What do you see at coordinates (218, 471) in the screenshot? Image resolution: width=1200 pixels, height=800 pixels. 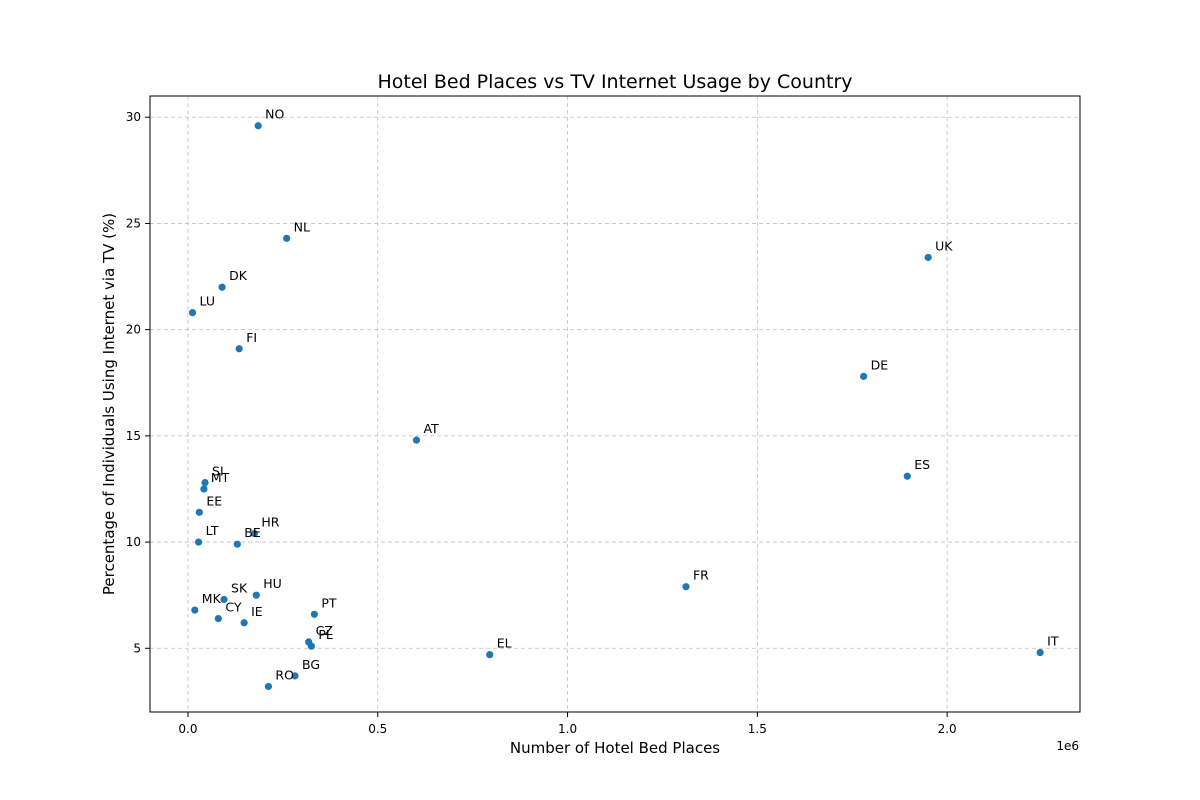 I see `point-label-si: SI` at bounding box center [218, 471].